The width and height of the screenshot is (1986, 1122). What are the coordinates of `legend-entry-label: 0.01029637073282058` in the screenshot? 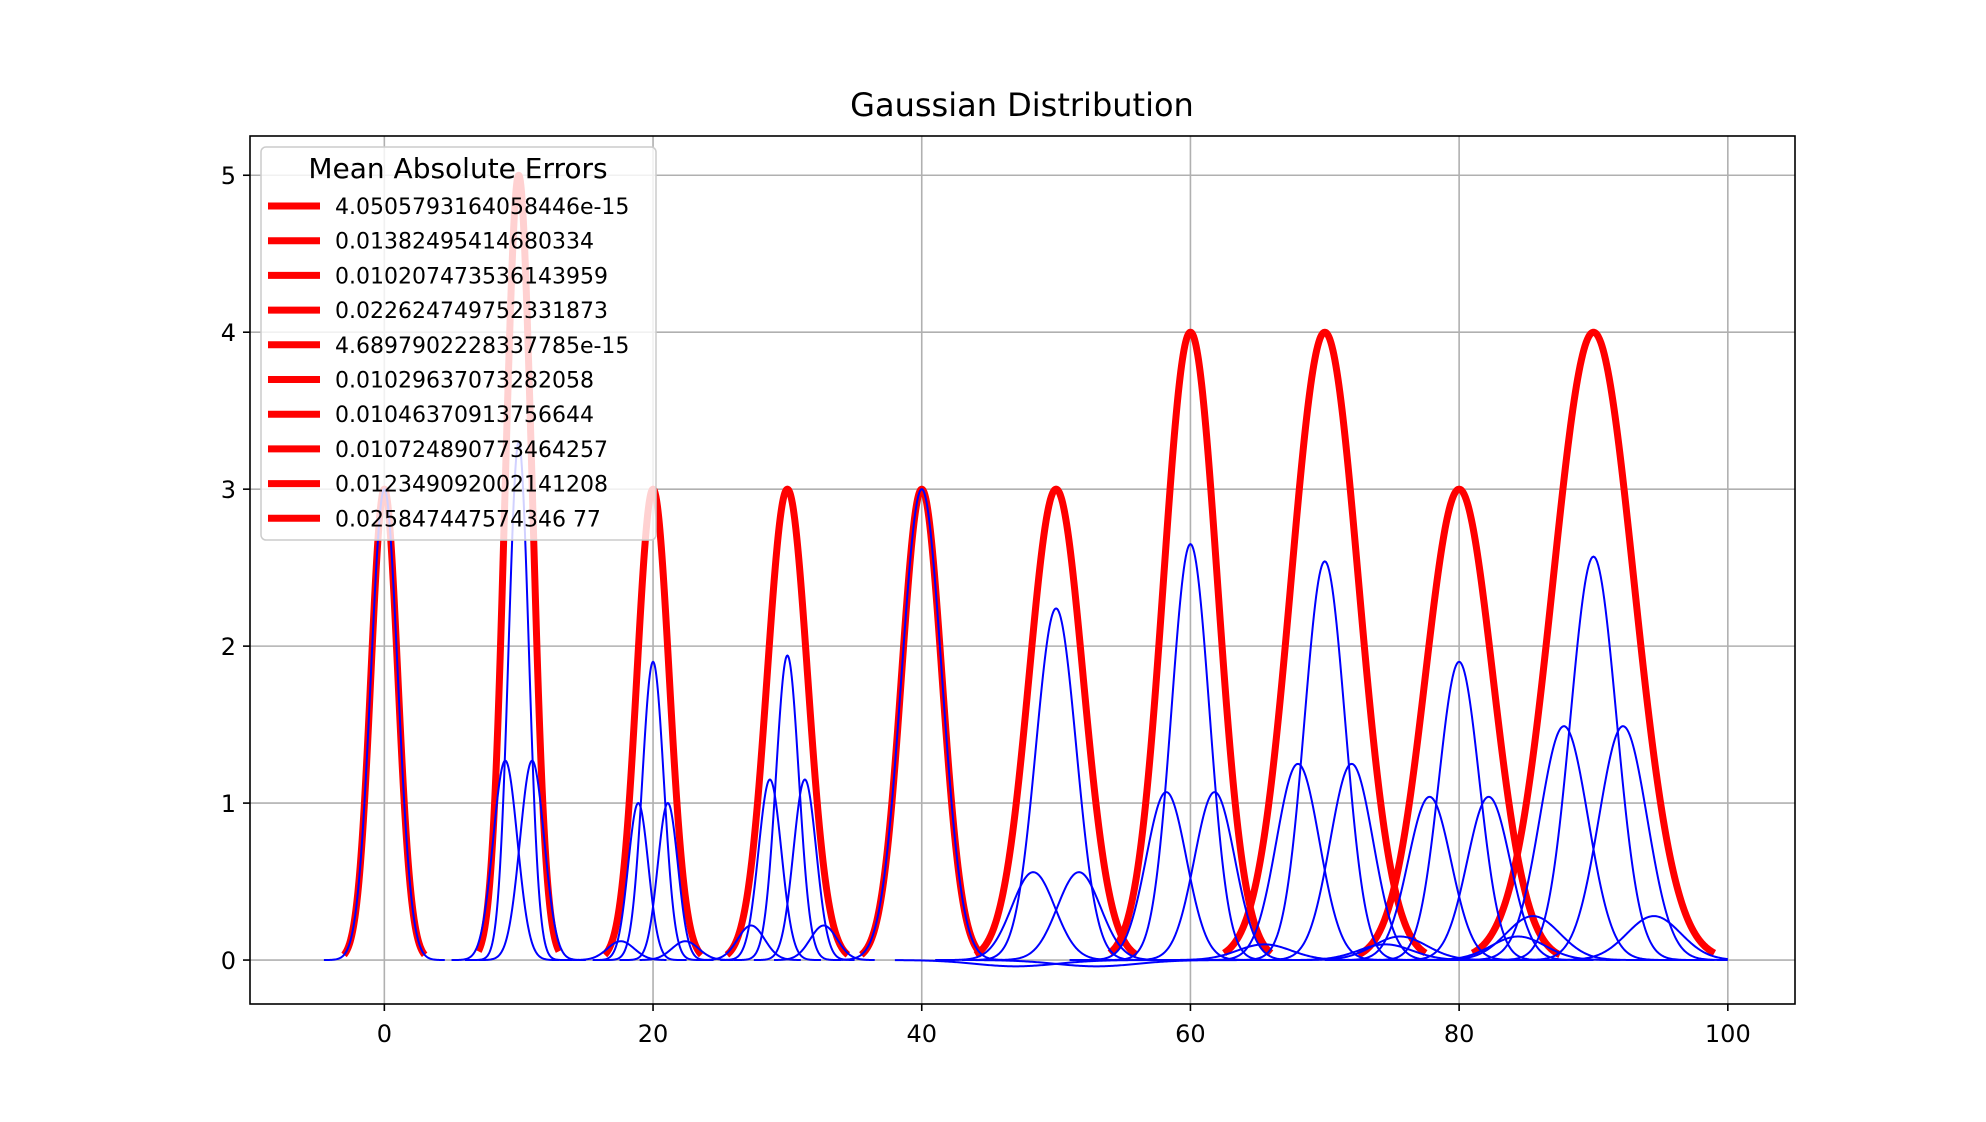 It's located at (464, 381).